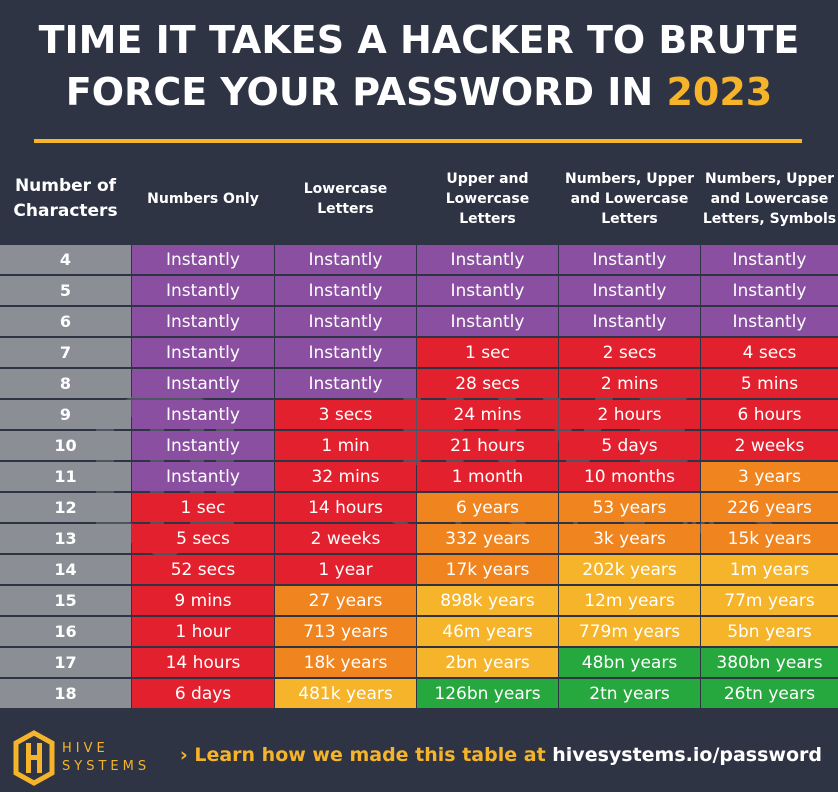 This screenshot has height=792, width=838. What do you see at coordinates (65, 507) in the screenshot?
I see `character-count-cell: 12` at bounding box center [65, 507].